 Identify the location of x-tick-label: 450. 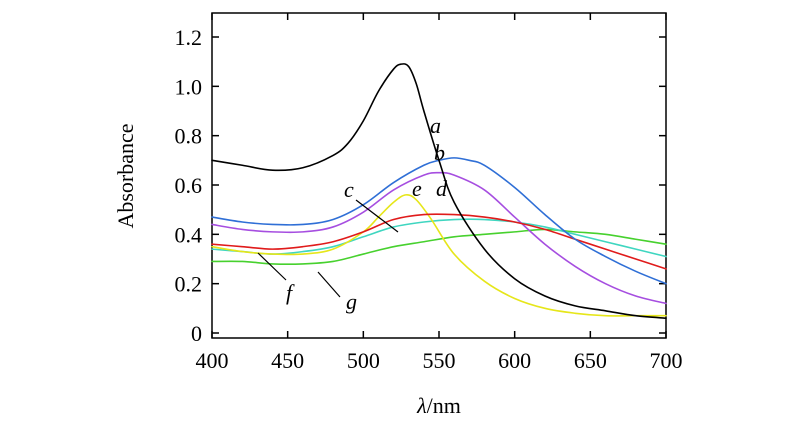
(287, 360).